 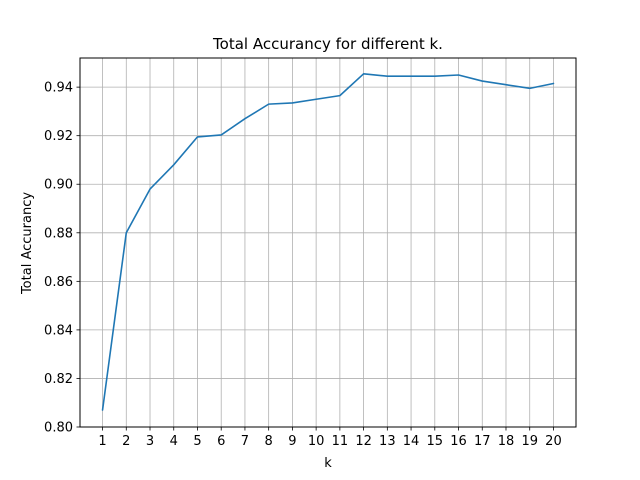 What do you see at coordinates (174, 441) in the screenshot?
I see `x-tick-label: 4` at bounding box center [174, 441].